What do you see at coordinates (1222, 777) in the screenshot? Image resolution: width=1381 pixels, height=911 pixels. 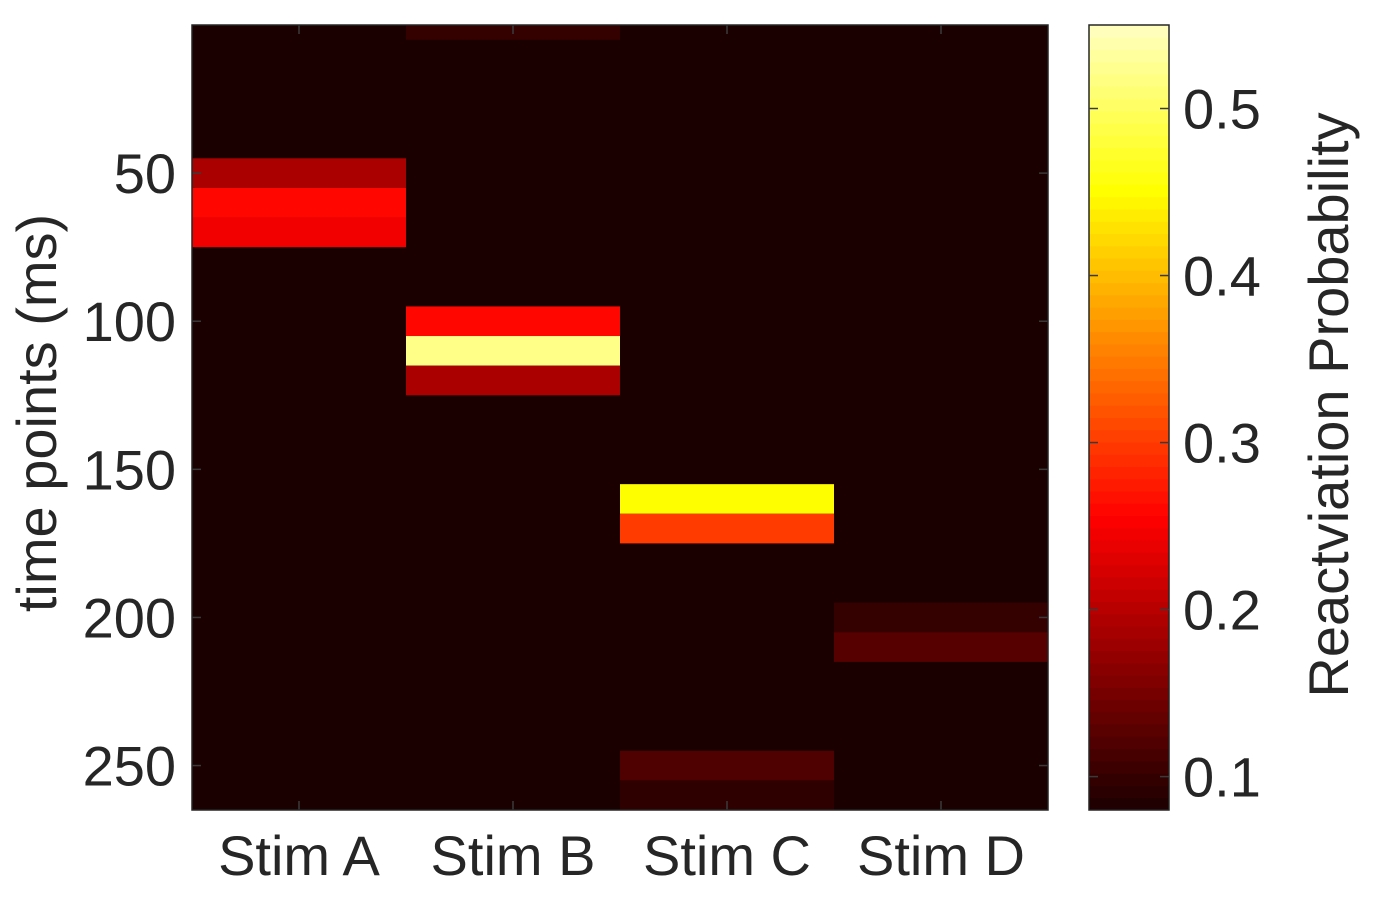 I see `colorbar-tick-label: 0.1` at bounding box center [1222, 777].